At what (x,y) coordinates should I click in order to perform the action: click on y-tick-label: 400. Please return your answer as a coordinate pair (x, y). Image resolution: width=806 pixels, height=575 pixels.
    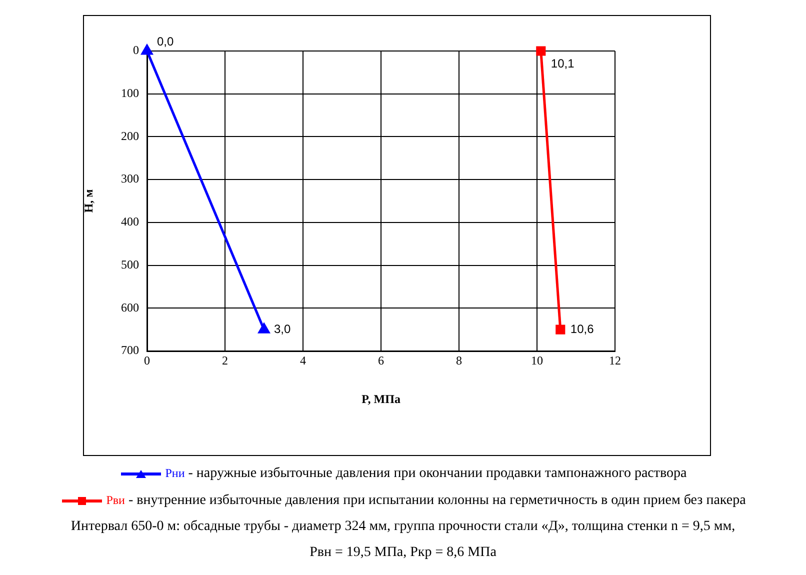
    Looking at the image, I should click on (130, 221).